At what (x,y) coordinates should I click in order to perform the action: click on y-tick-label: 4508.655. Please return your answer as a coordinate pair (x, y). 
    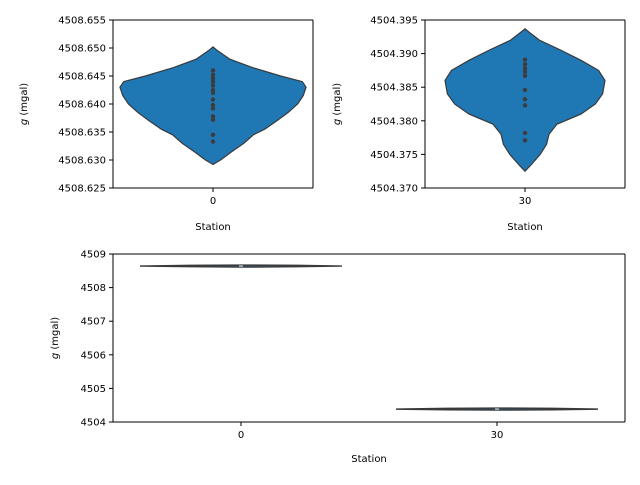
    Looking at the image, I should click on (82, 21).